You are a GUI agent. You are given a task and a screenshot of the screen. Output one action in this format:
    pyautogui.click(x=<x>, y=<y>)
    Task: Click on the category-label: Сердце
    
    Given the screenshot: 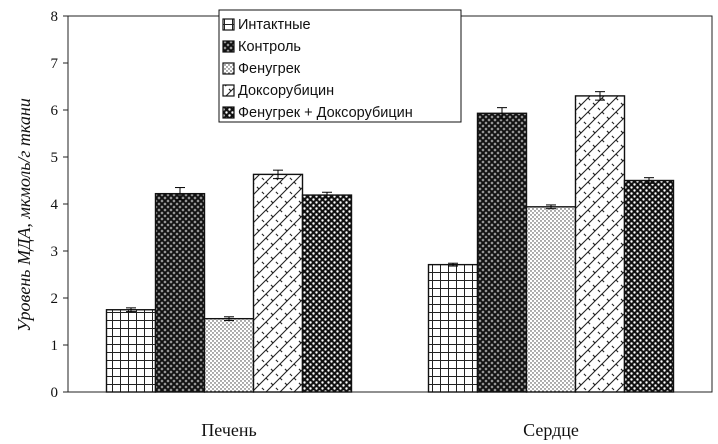 What is the action you would take?
    pyautogui.click(x=551, y=430)
    